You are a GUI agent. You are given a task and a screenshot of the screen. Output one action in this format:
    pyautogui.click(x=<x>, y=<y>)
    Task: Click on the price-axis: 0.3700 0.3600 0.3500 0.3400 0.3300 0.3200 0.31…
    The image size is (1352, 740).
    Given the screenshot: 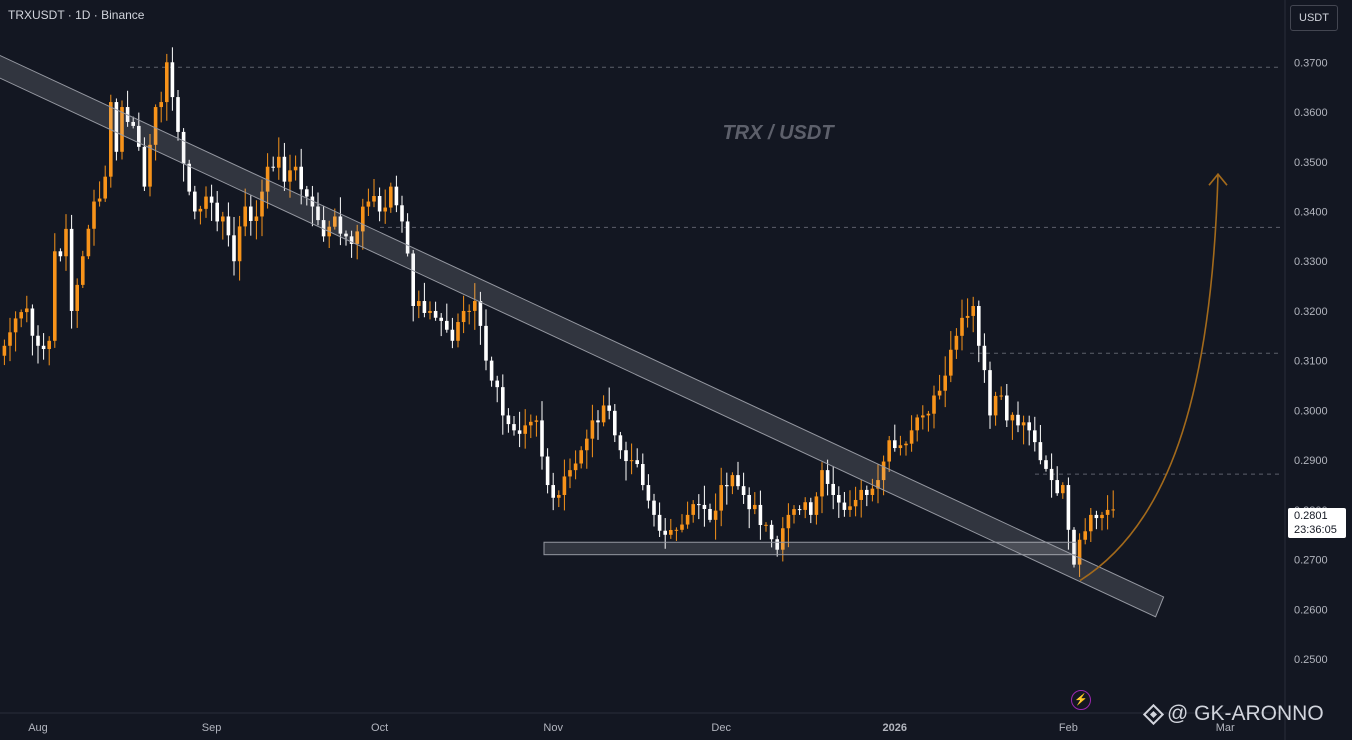 What is the action you would take?
    pyautogui.click(x=1306, y=370)
    